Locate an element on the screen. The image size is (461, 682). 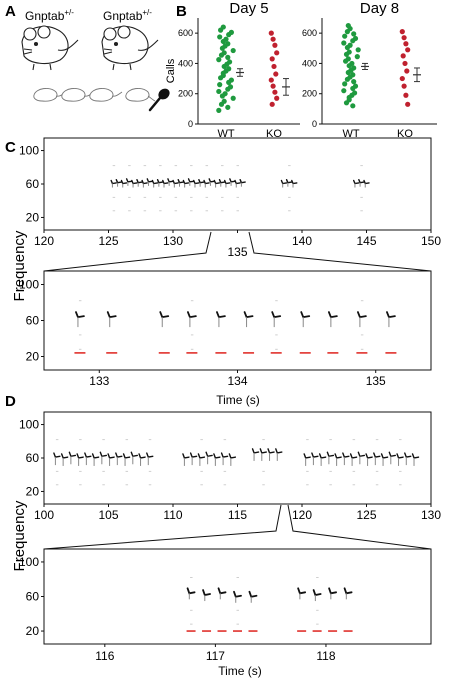
spectrogram-xtick-label: 150 is located at coordinates (431, 241).